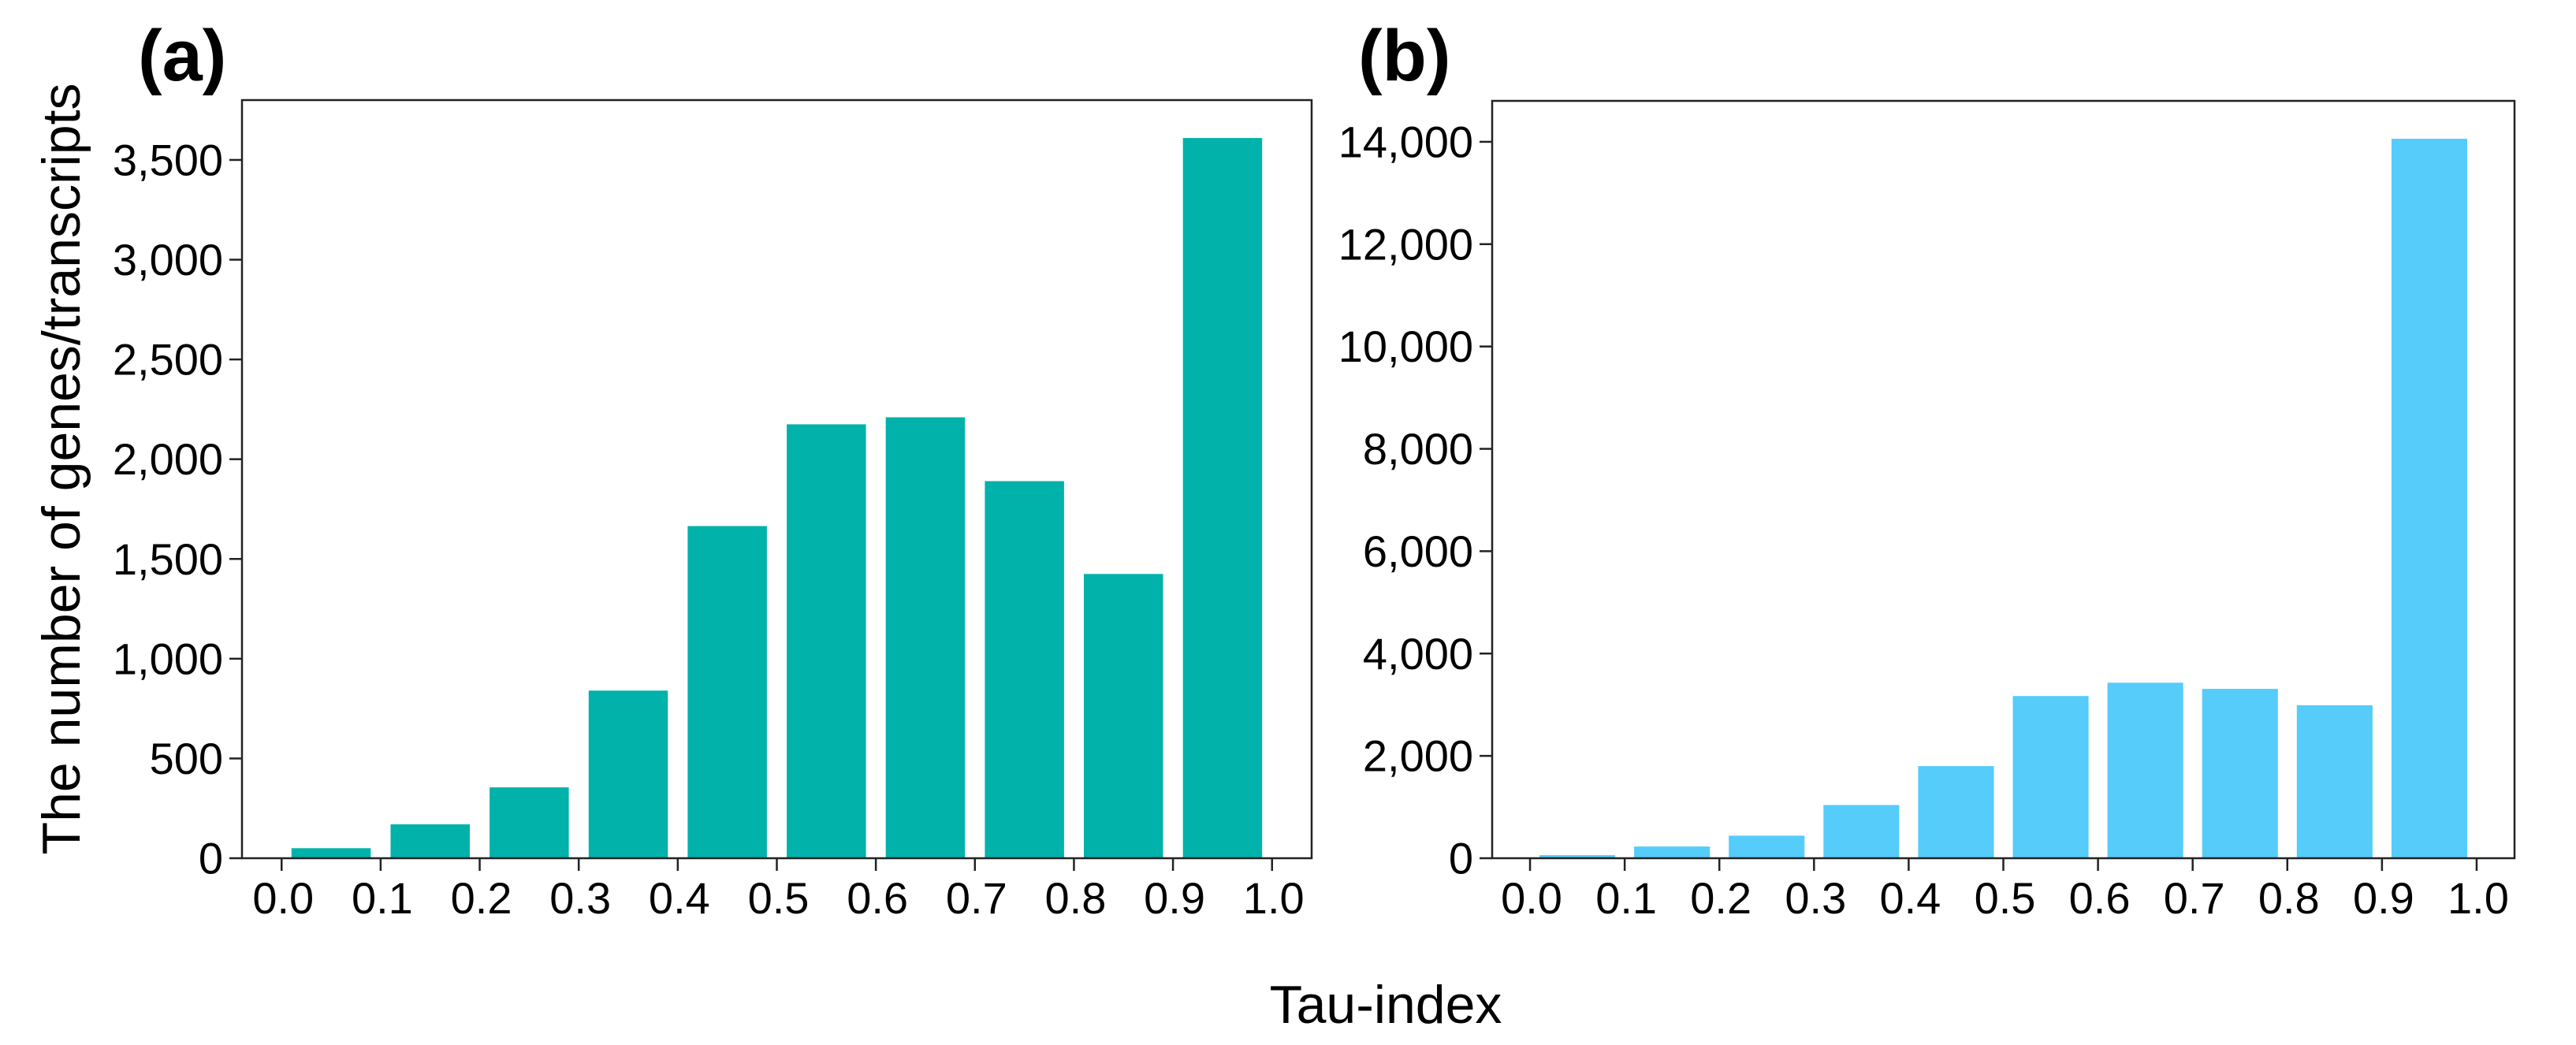  I want to click on panel-a-x-tick-label-6: 0.6, so click(877, 898).